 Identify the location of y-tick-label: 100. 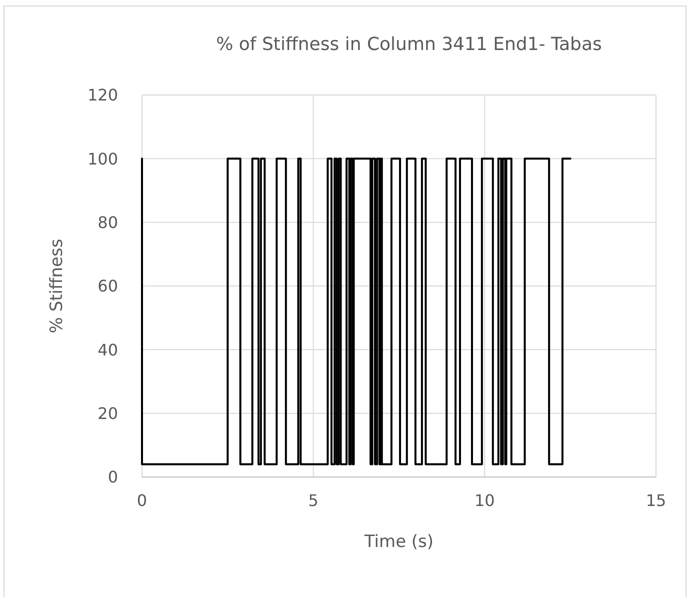
(102, 158).